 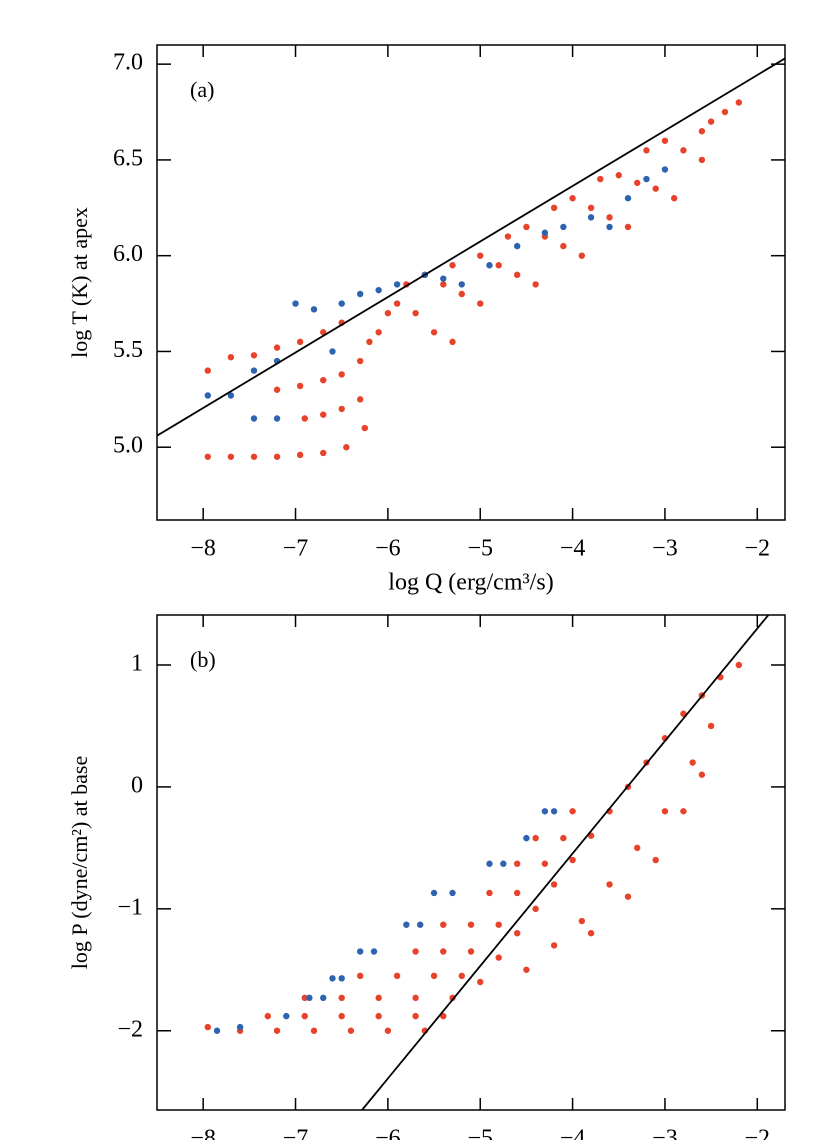 I want to click on x-tick-label: −8, so click(x=203, y=549).